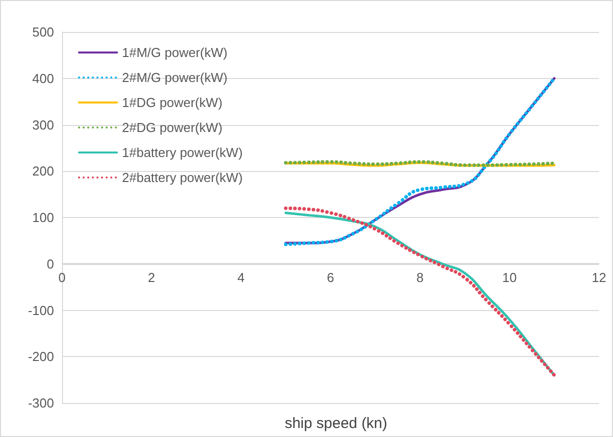 Image resolution: width=613 pixels, height=437 pixels. I want to click on y-tick-label: -200, so click(41, 356).